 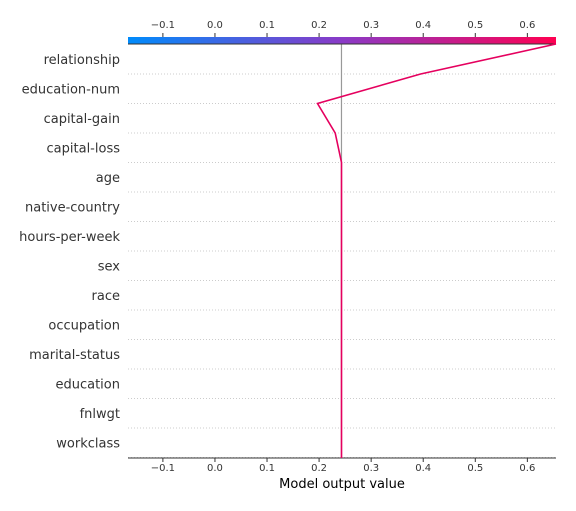 What do you see at coordinates (527, 468) in the screenshot?
I see `bottom-tick-label: 0.6` at bounding box center [527, 468].